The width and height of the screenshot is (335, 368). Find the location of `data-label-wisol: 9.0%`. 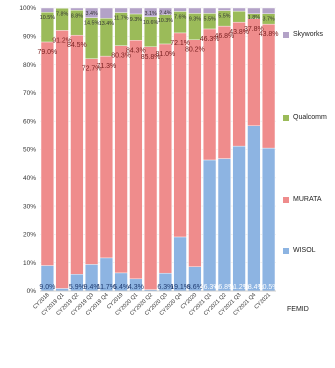

data-label-wisol: 9.0% is located at coordinates (47, 287).